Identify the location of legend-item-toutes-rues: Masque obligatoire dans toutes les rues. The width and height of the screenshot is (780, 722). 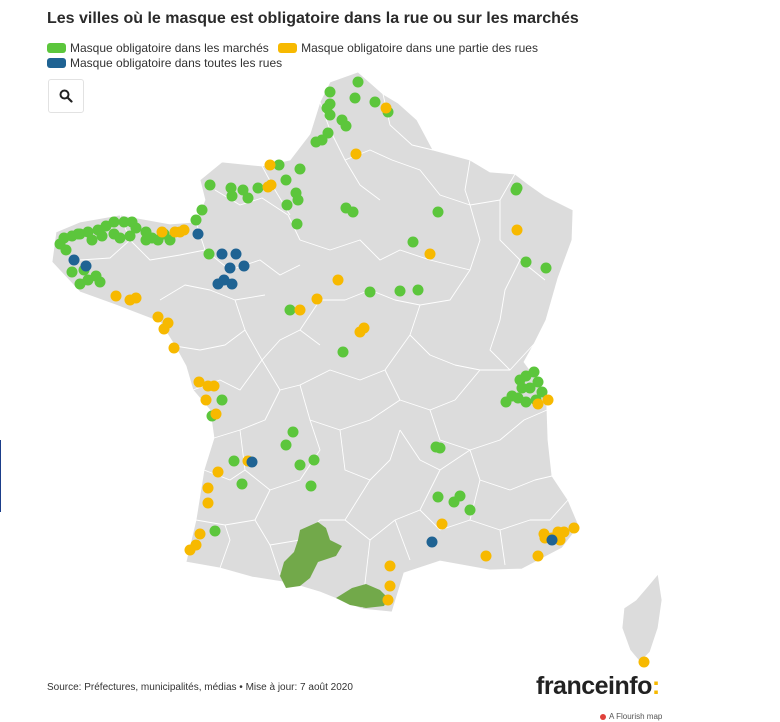
(164, 63).